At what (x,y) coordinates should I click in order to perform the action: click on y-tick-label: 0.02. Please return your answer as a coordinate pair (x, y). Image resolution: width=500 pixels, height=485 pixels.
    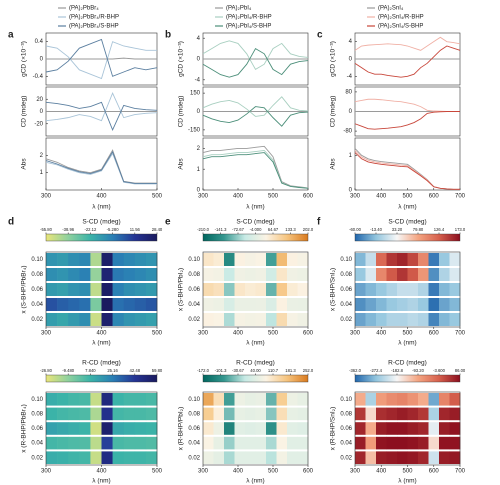
    Looking at the image, I should click on (37, 458).